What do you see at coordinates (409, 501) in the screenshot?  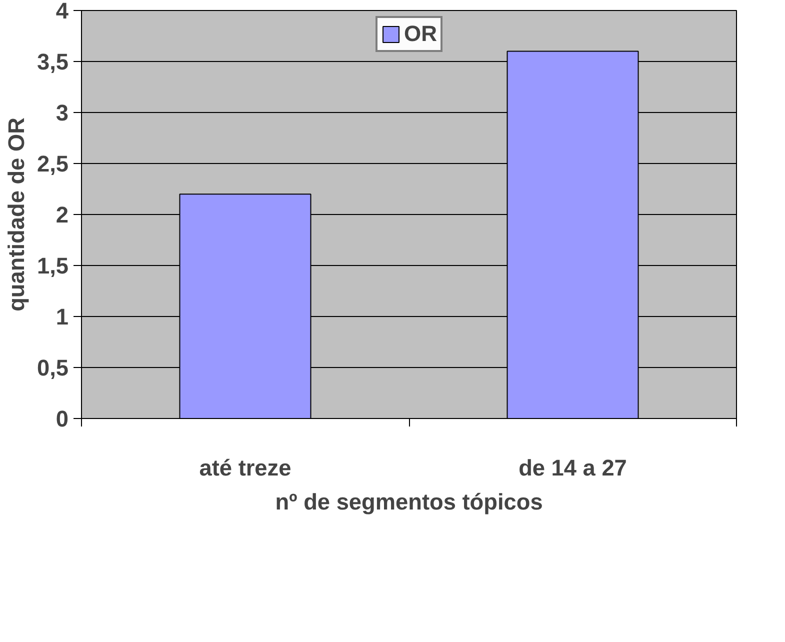 I see `x-axis-title: nº de segmentos tópicos` at bounding box center [409, 501].